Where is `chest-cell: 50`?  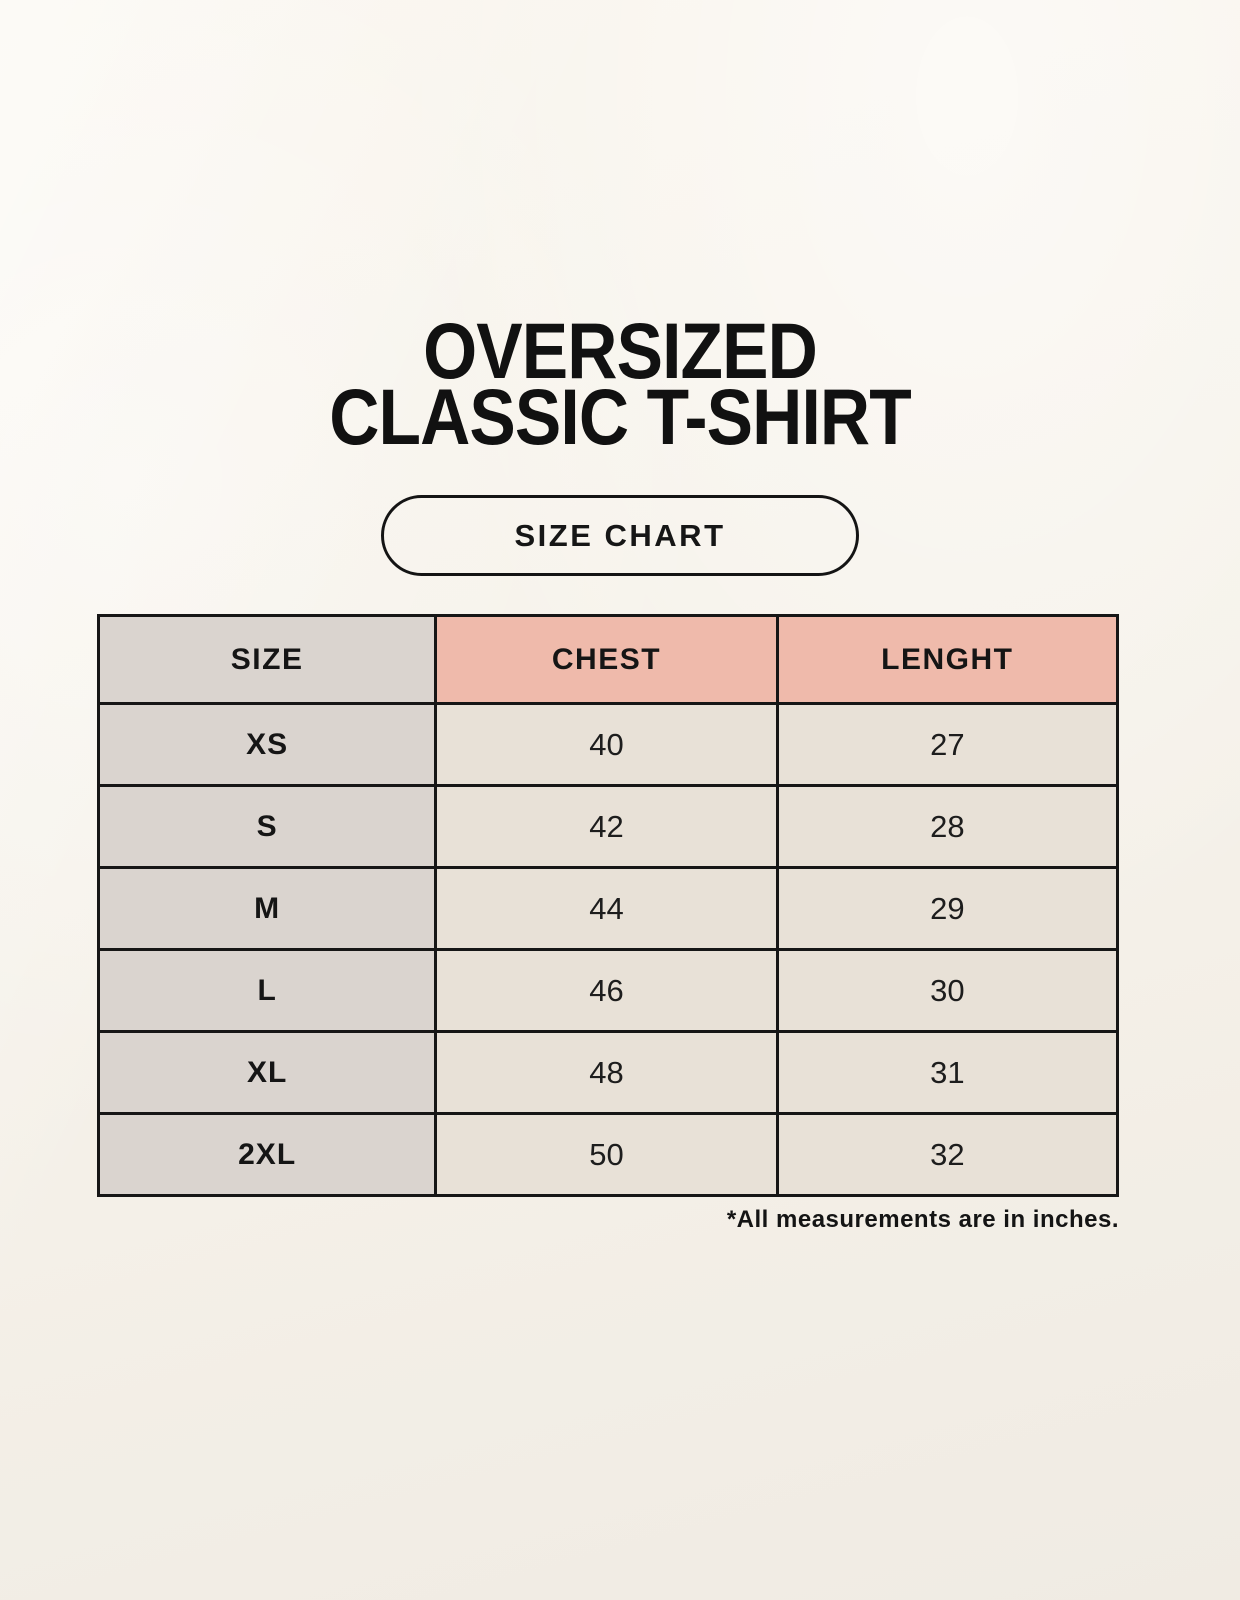
chest-cell: 50 is located at coordinates (606, 1154).